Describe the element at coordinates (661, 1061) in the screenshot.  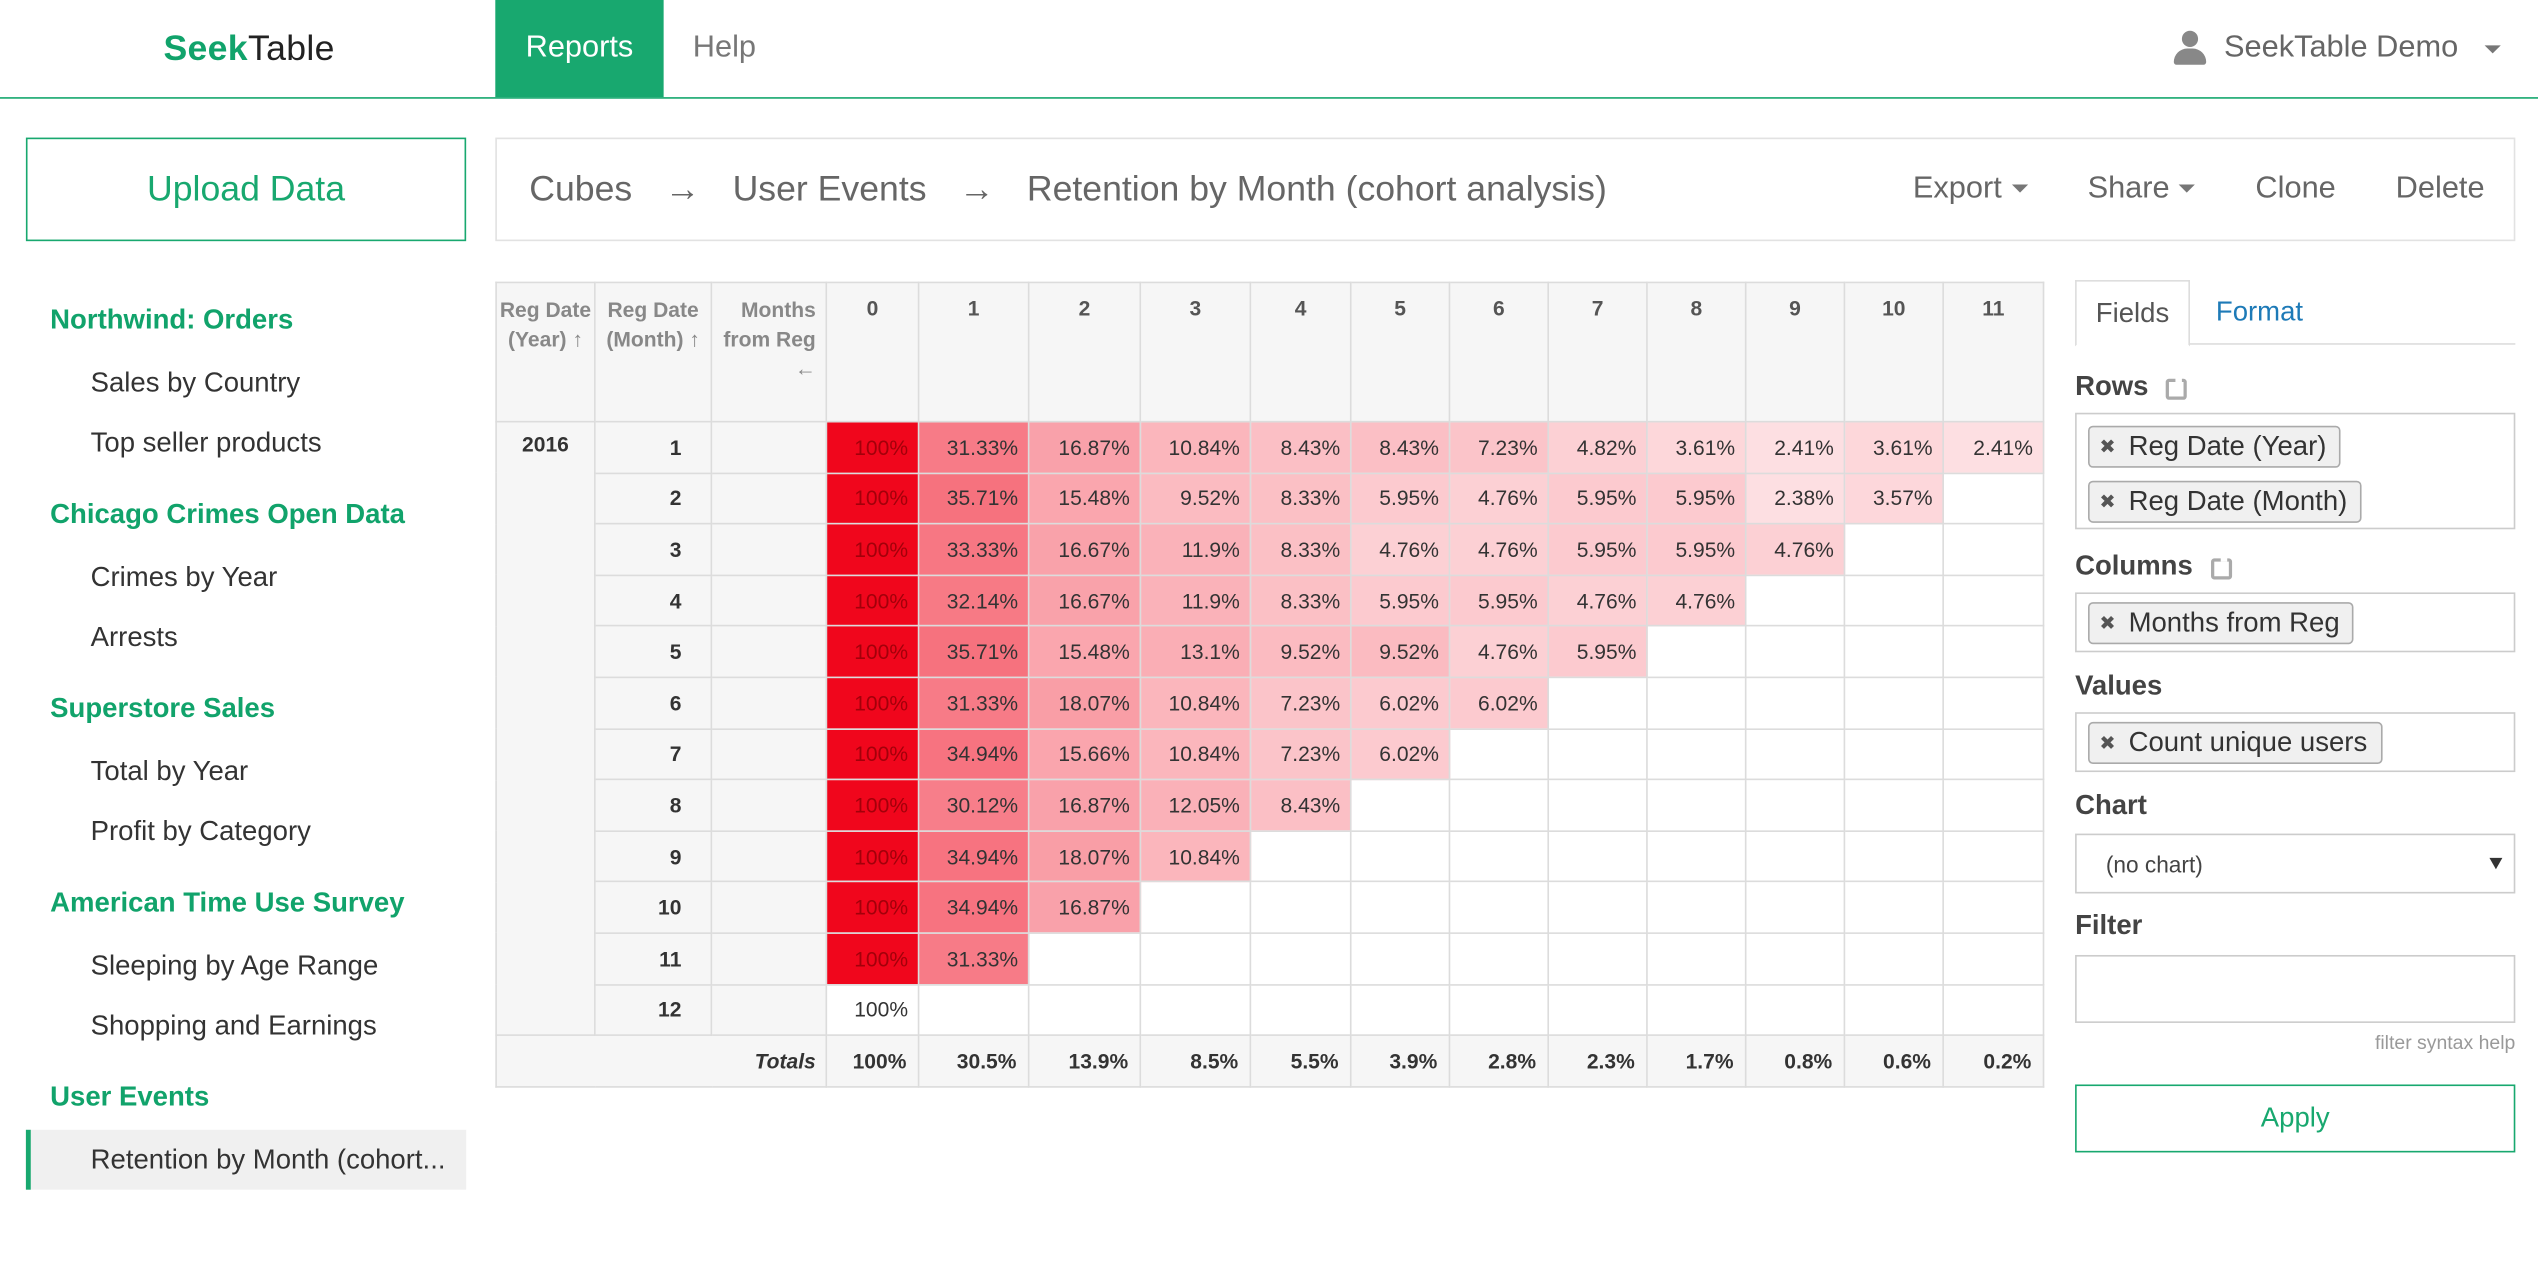
I see `totals-label: Totals` at that location.